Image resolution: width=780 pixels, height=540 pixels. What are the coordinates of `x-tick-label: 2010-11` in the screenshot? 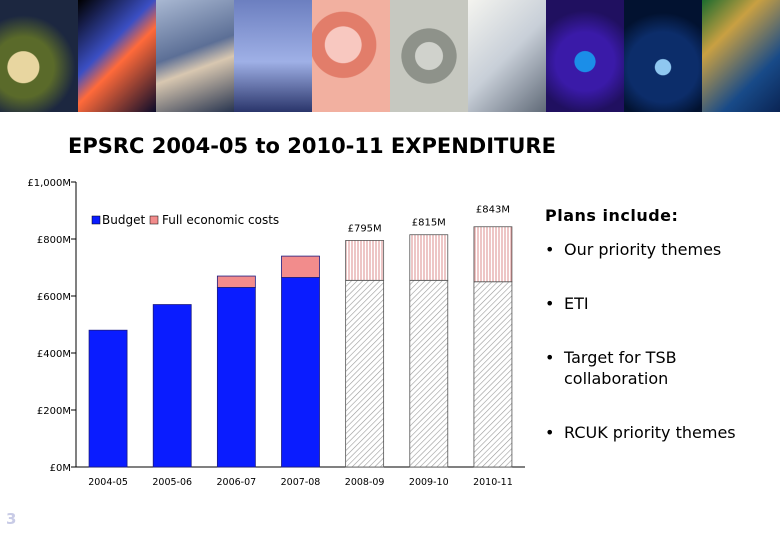 It's located at (493, 482).